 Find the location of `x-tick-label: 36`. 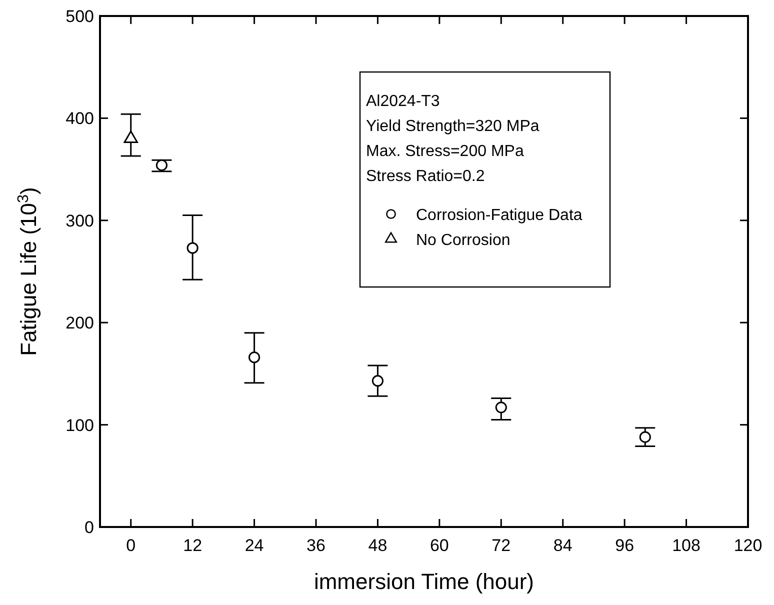

x-tick-label: 36 is located at coordinates (316, 545).